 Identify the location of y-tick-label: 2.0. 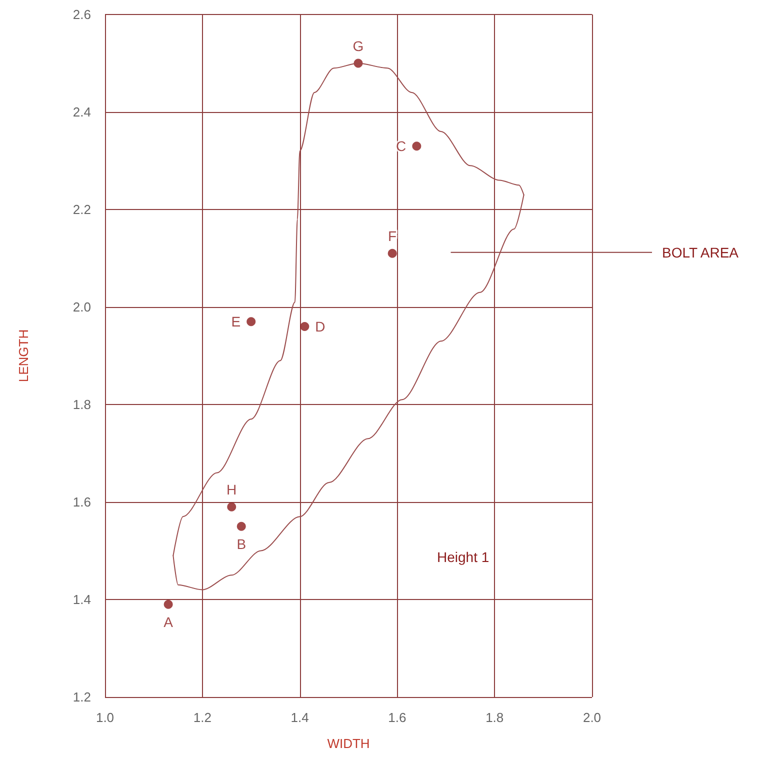
(81, 307).